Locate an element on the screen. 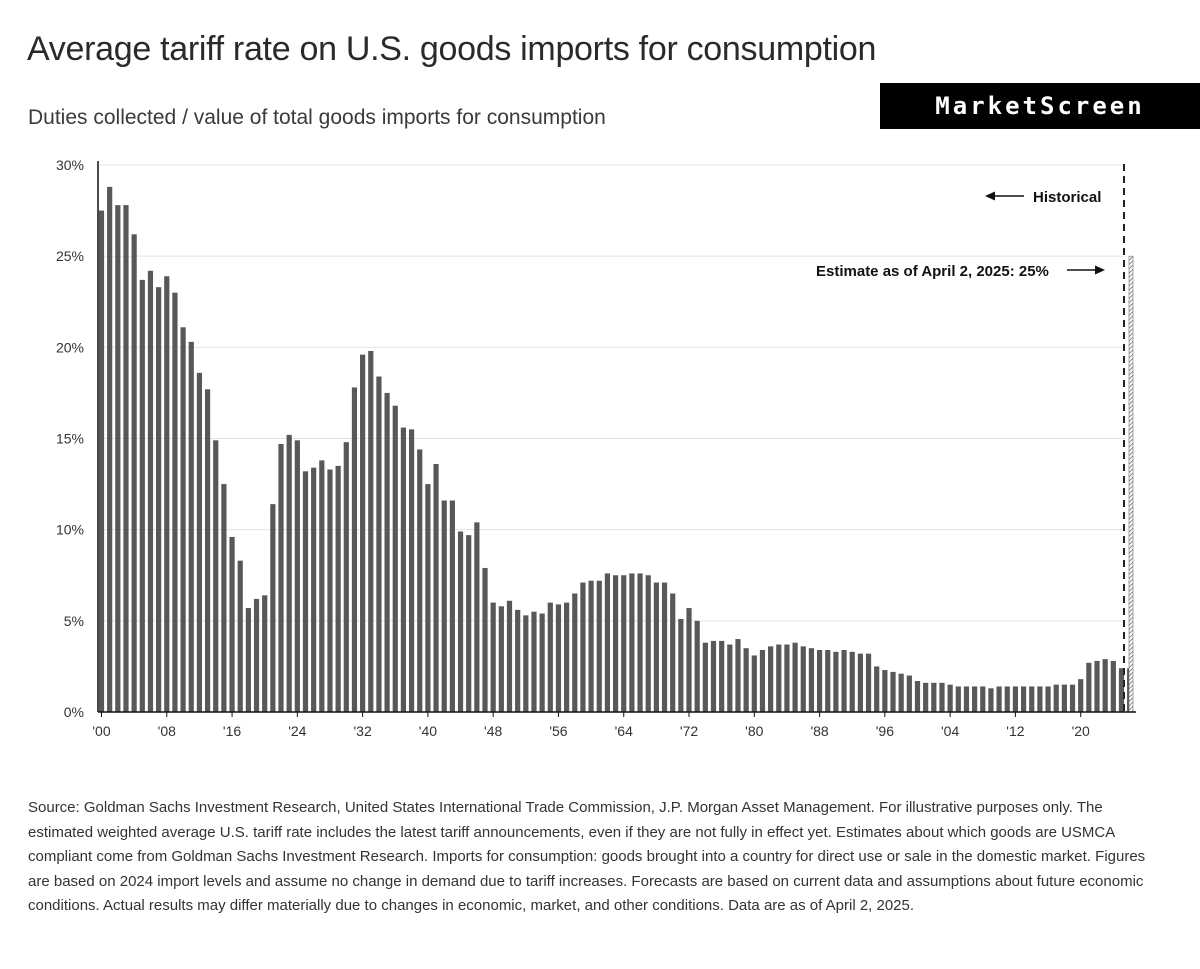 This screenshot has height=969, width=1200. estimate-bar is located at coordinates (1131, 484).